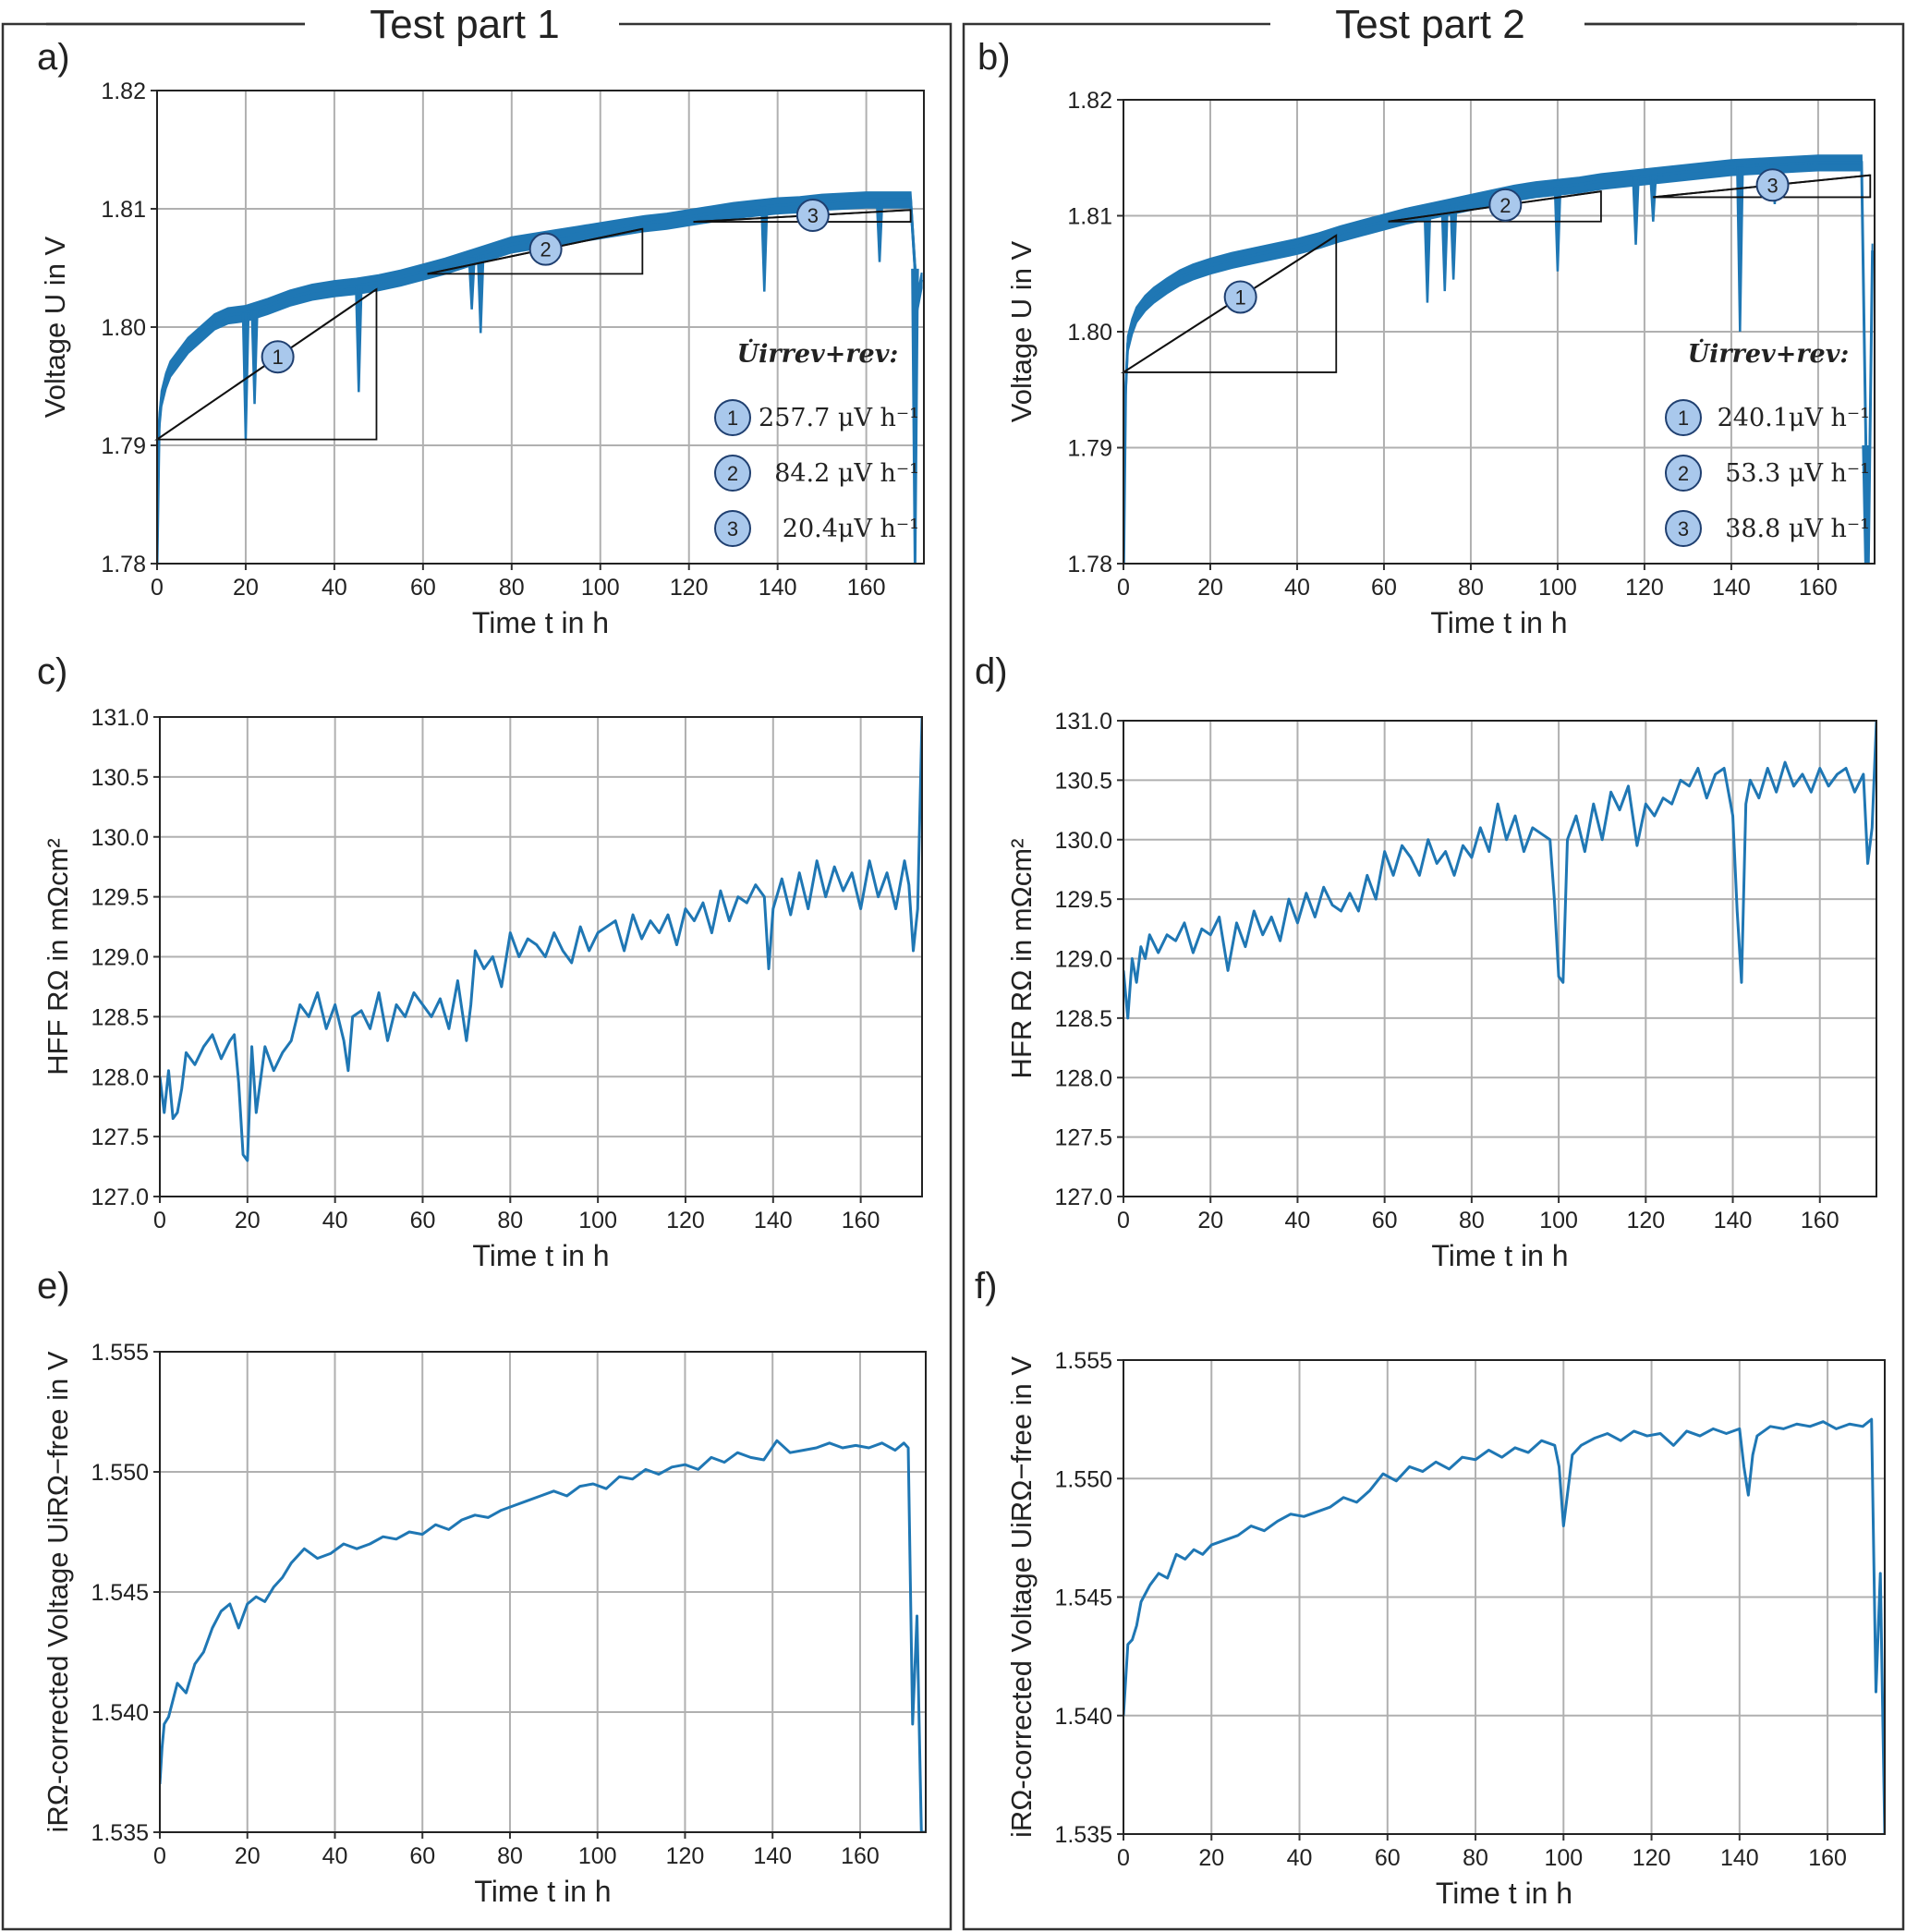  Describe the element at coordinates (1123, 588) in the screenshot. I see `x-tick-label: 0` at that location.